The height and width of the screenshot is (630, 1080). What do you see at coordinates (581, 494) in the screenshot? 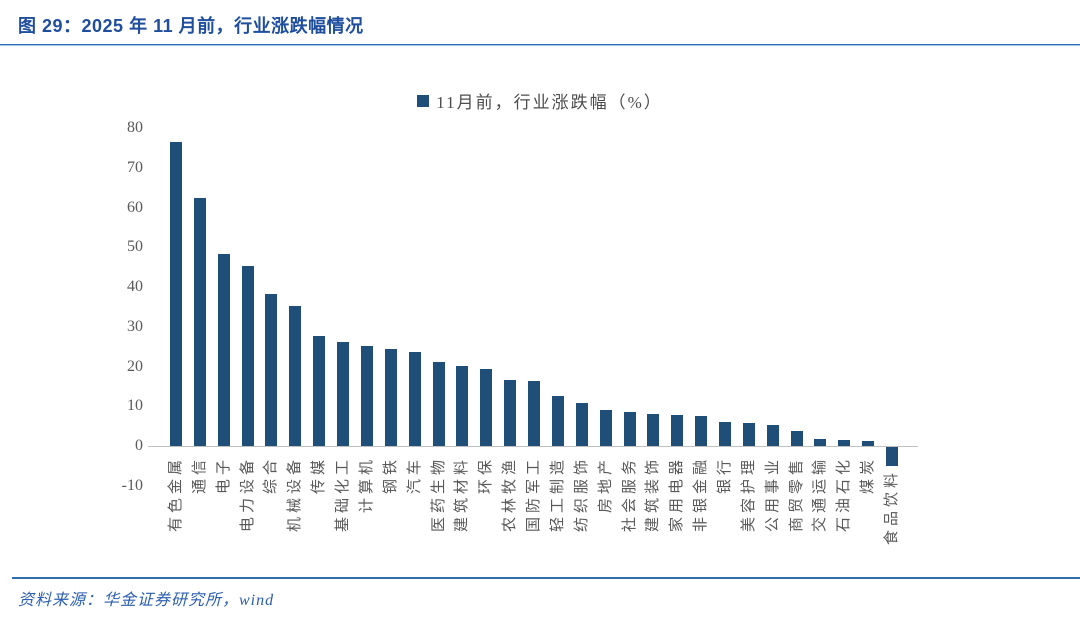
I see `x-axis-label: 纺织服饰` at bounding box center [581, 494].